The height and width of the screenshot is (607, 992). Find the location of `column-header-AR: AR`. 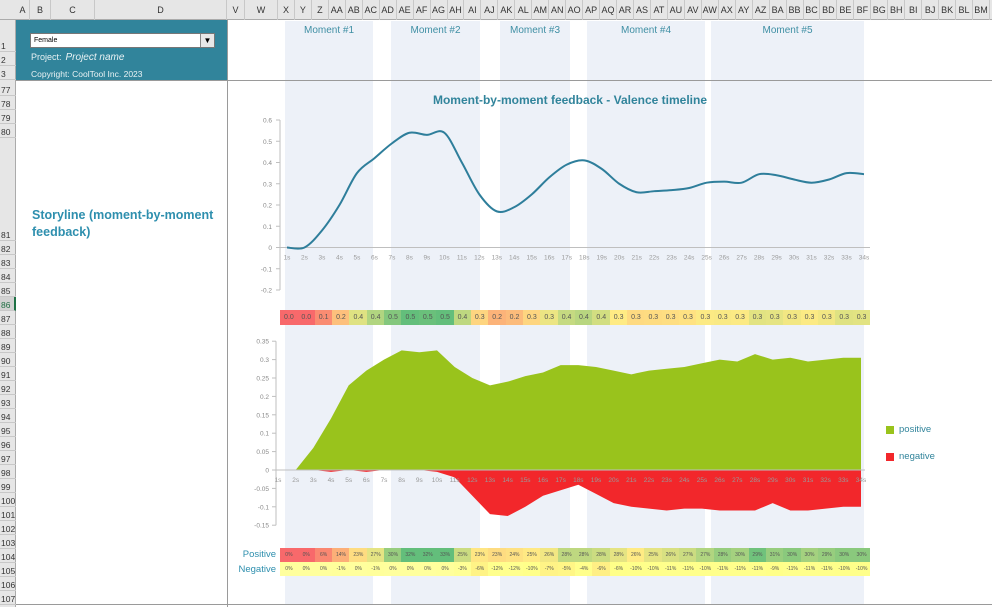

column-header-AR: AR is located at coordinates (625, 10).